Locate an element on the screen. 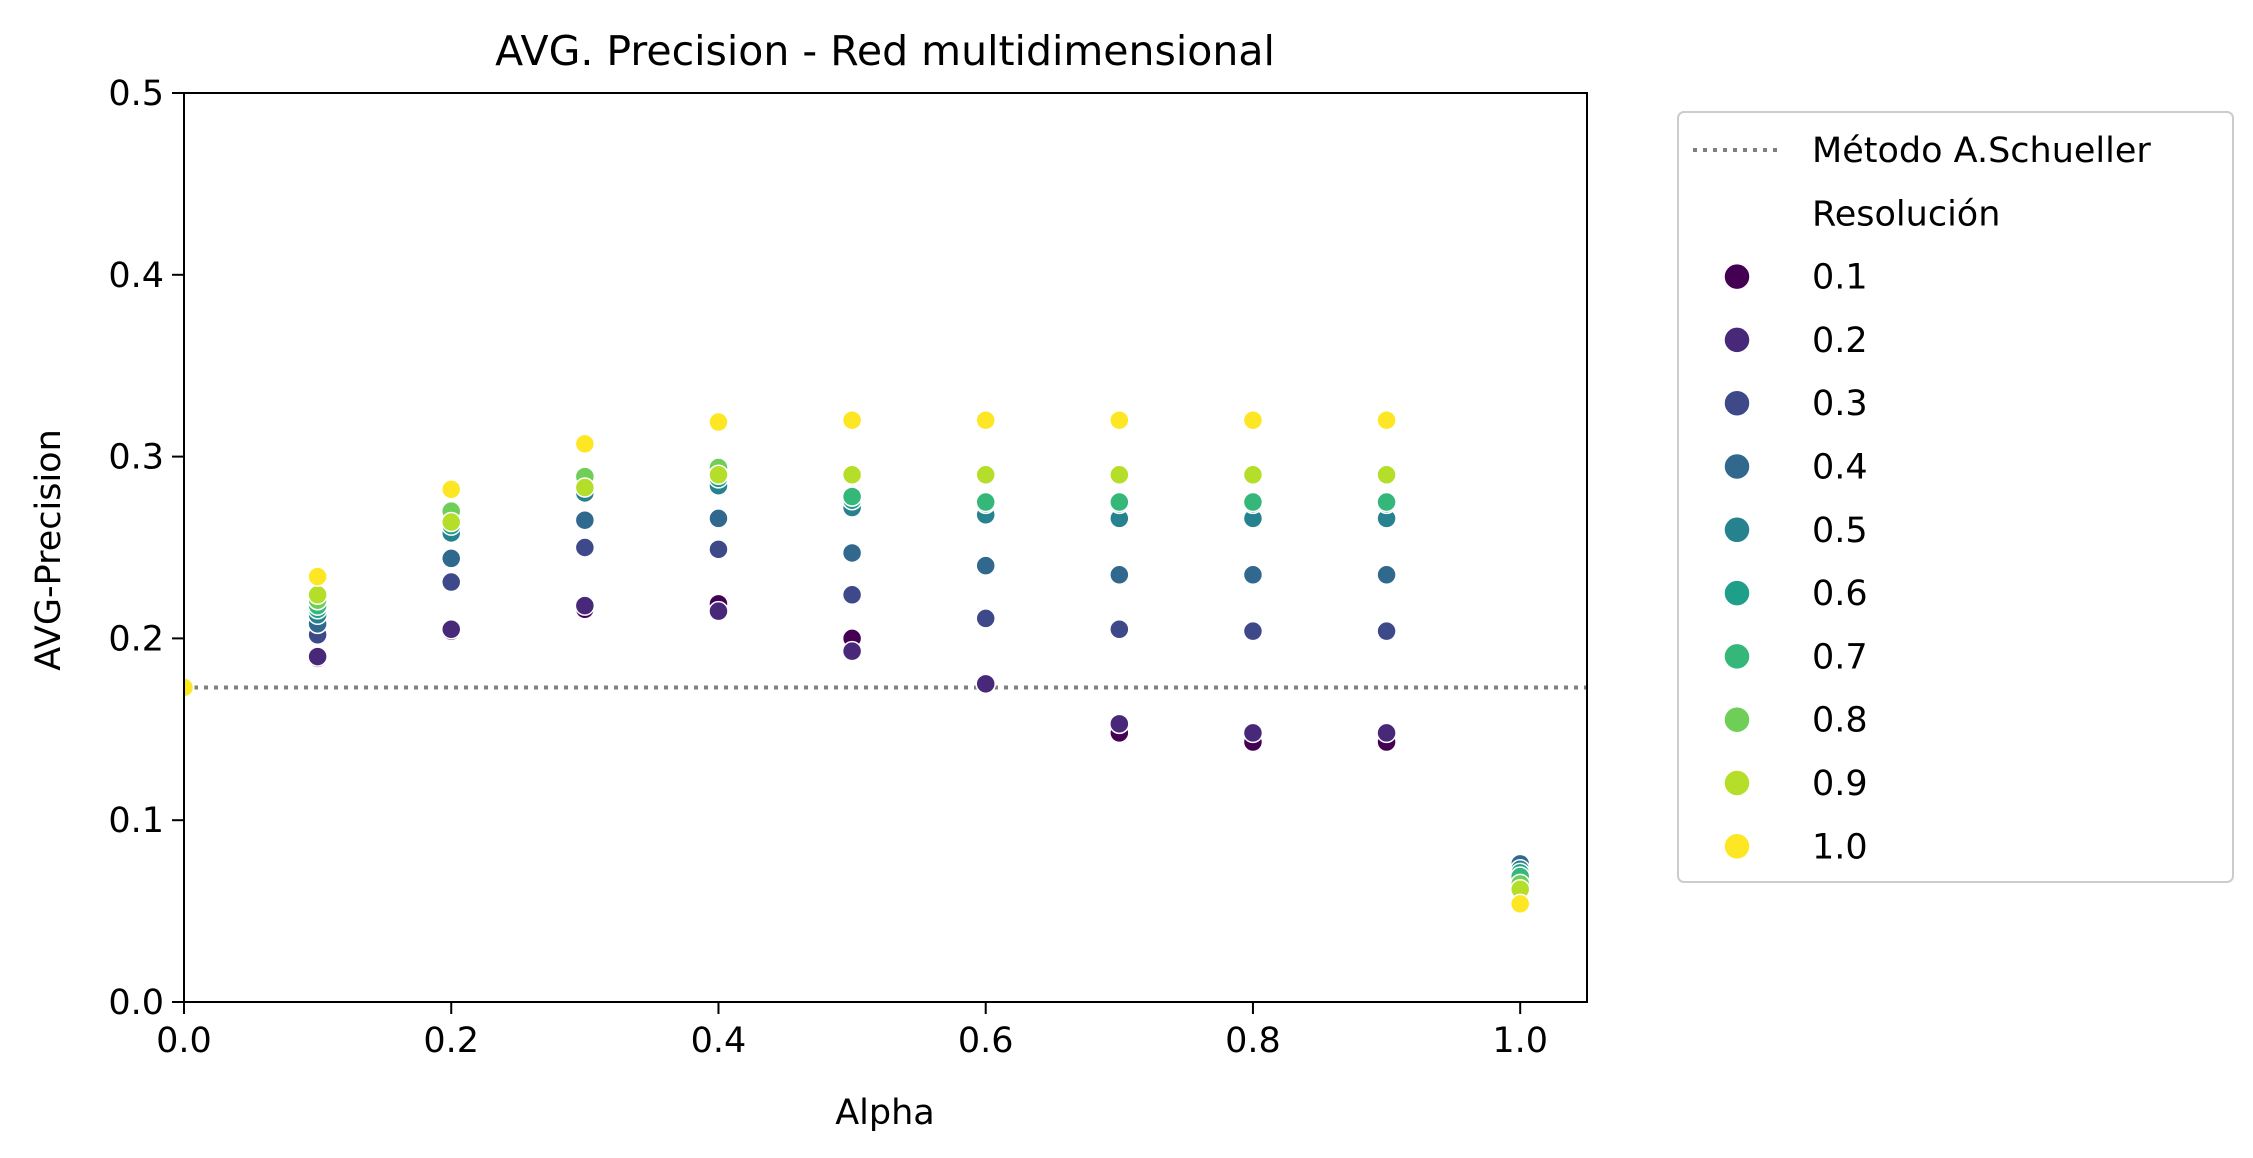 Image resolution: width=2253 pixels, height=1158 pixels. legend-label: 0.7 is located at coordinates (1840, 657).